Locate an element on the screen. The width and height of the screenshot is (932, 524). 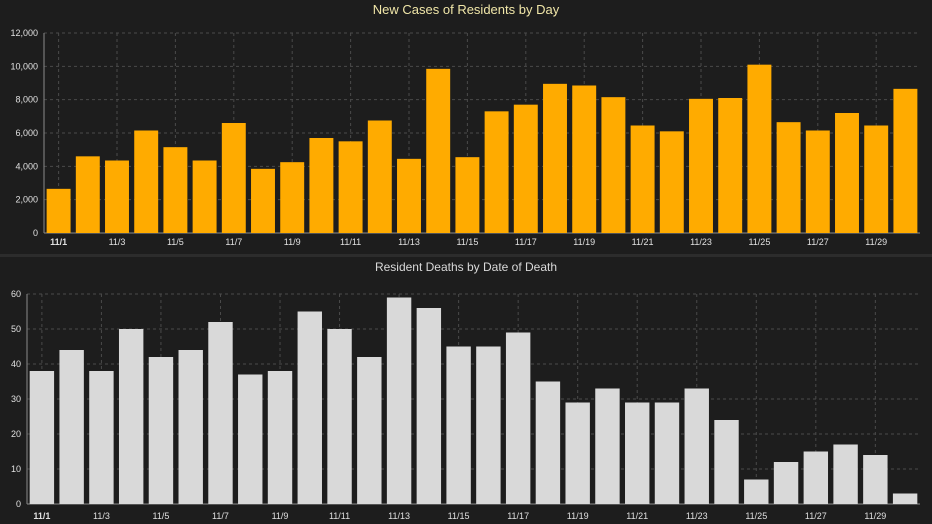
x-tick-label: 11/11 is located at coordinates (350, 242).